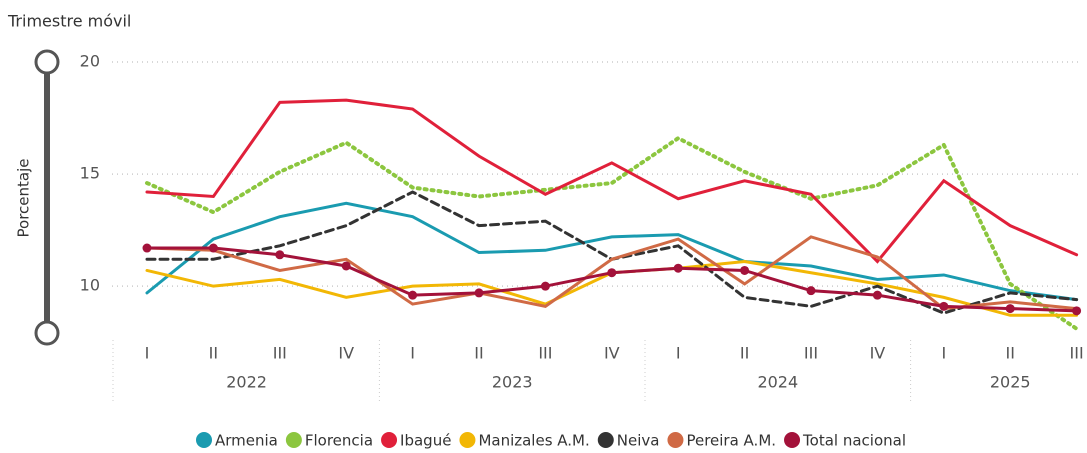  What do you see at coordinates (47, 197) in the screenshot?
I see `range-slider` at bounding box center [47, 197].